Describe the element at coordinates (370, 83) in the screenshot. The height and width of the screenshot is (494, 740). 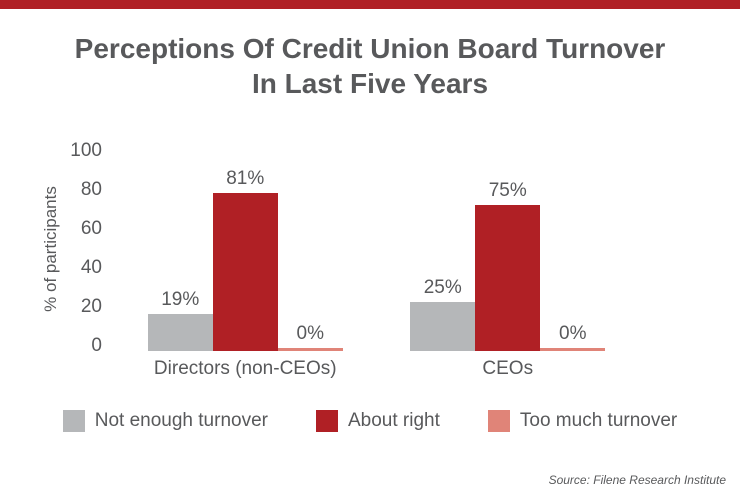
I see `chart-title-line2: In Last Five Years` at that location.